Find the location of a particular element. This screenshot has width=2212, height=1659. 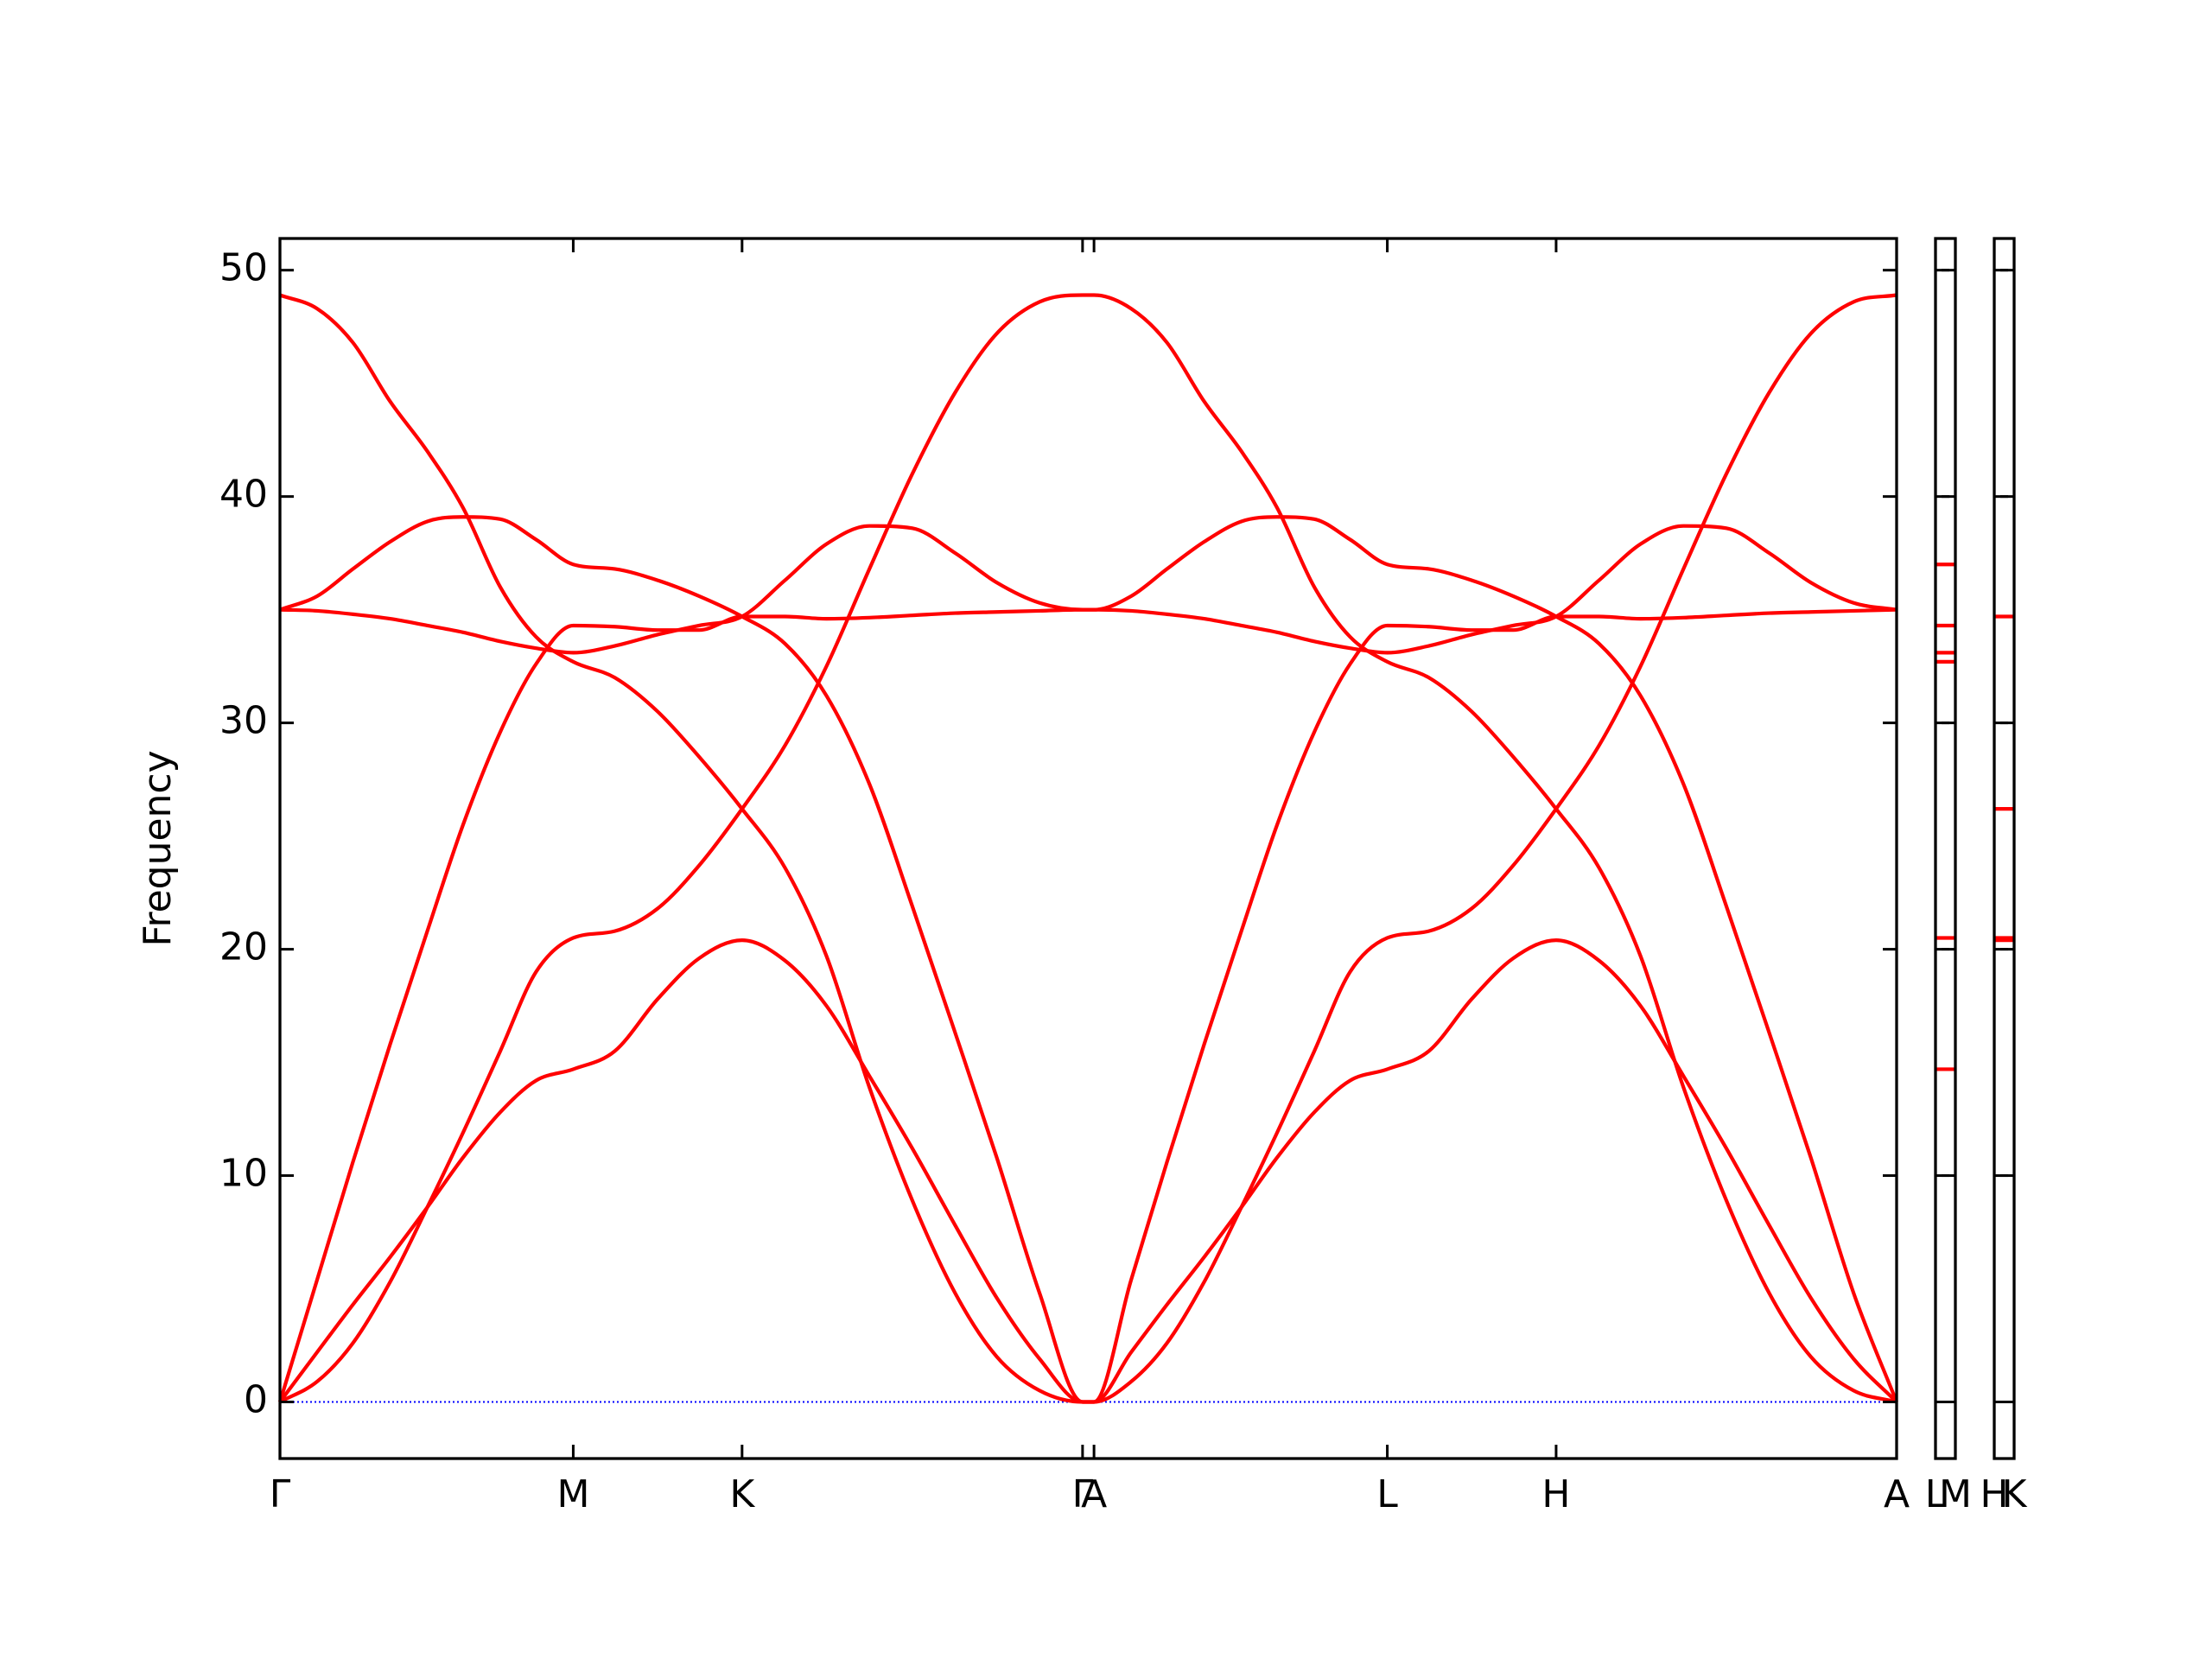

y-tick-label: 20 is located at coordinates (243, 947).